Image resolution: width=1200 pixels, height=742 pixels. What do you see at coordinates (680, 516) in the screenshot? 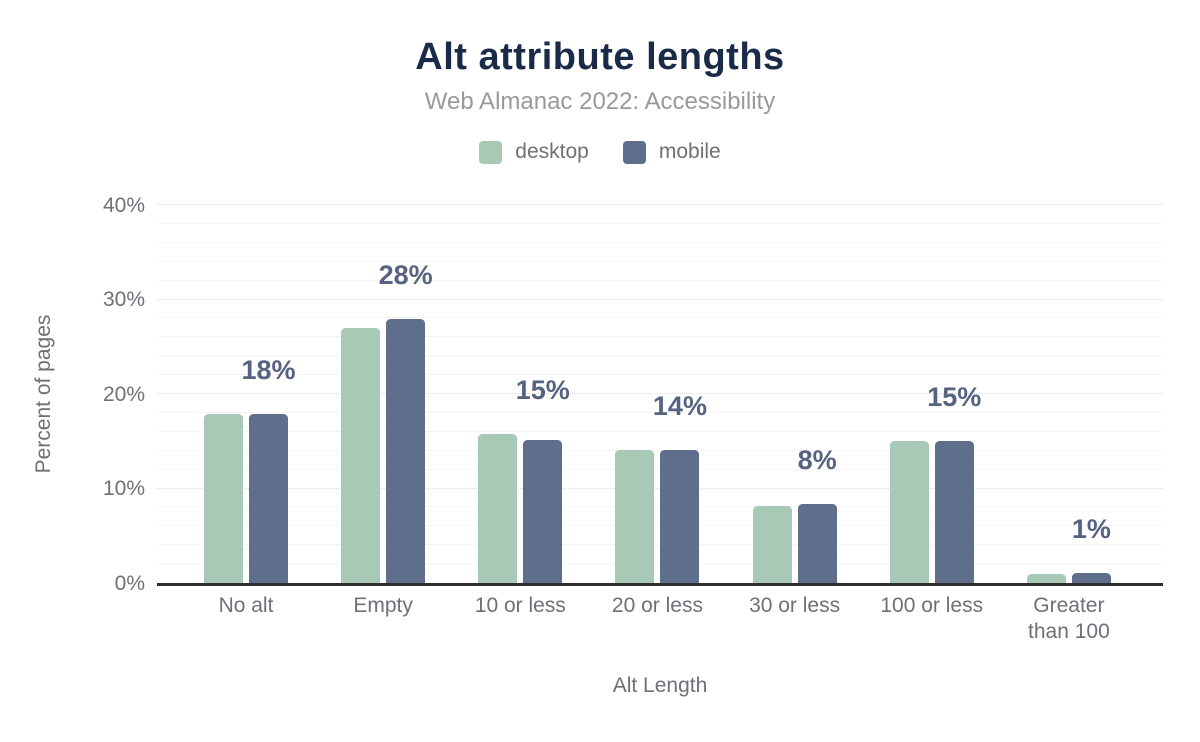
I see `bar-mobile-20-or-less` at bounding box center [680, 516].